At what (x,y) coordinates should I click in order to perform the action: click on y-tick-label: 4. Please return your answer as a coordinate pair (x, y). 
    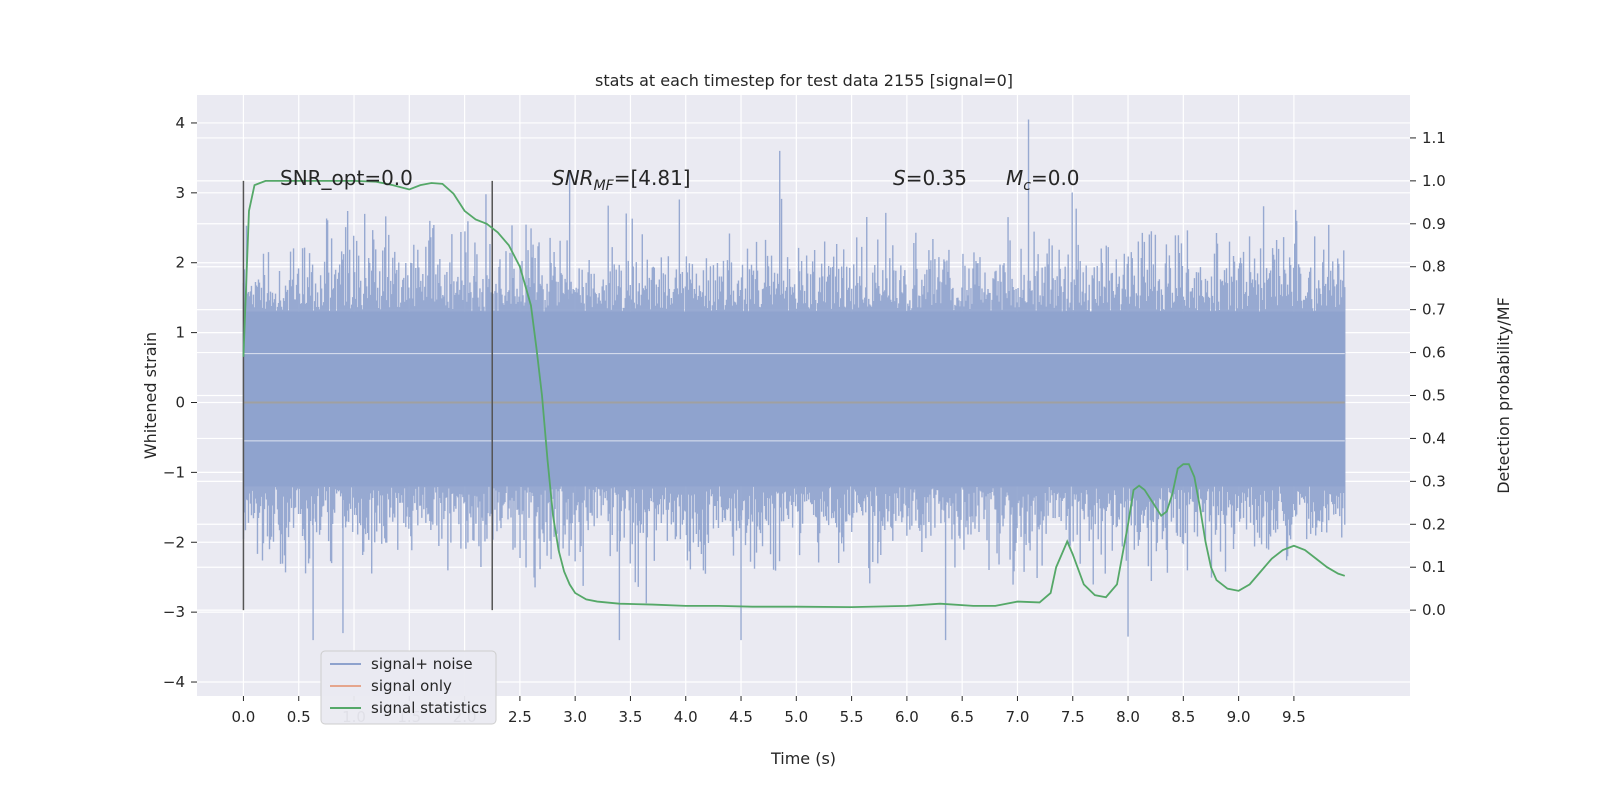
    Looking at the image, I should click on (180, 123).